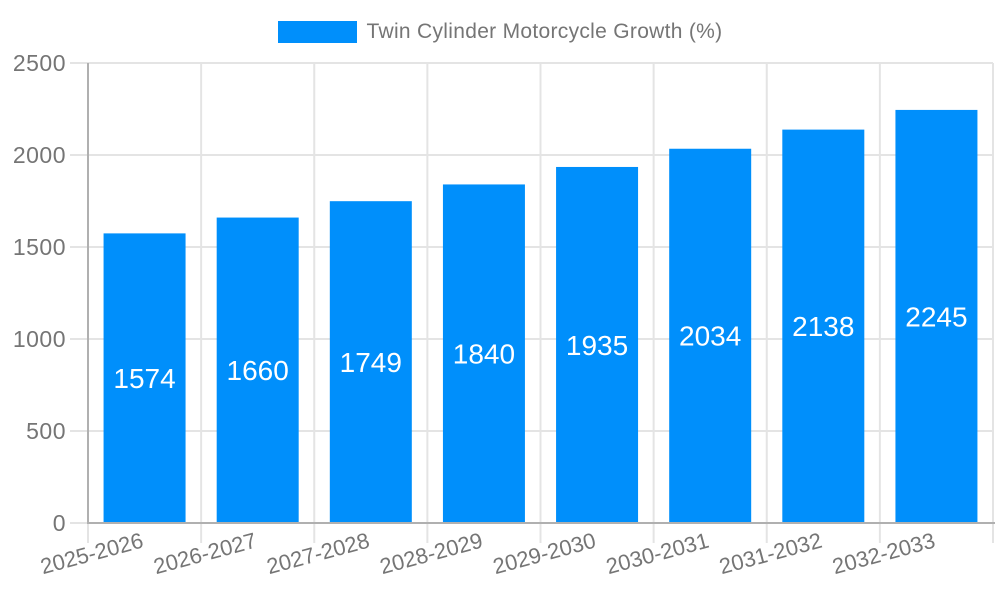  What do you see at coordinates (39, 339) in the screenshot?
I see `y-tick-label: 1000` at bounding box center [39, 339].